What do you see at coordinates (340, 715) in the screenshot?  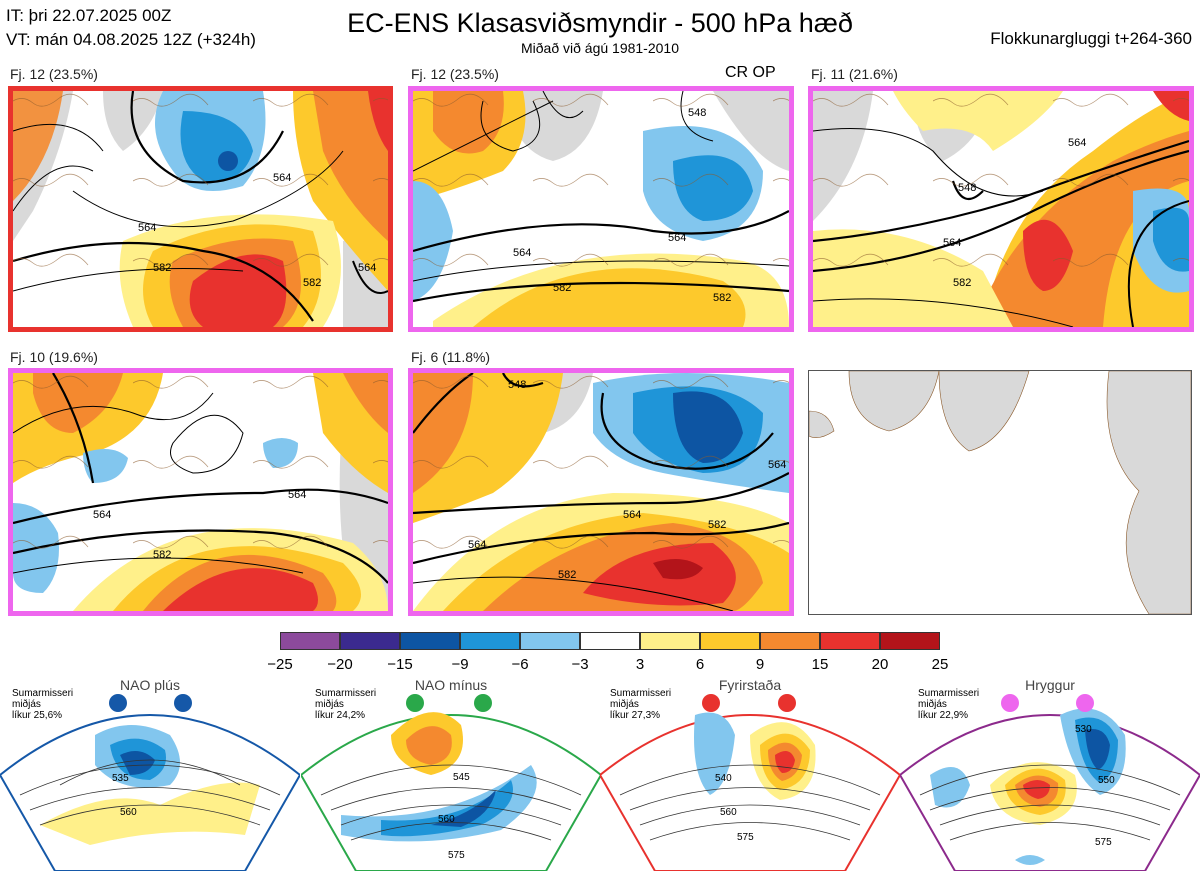 I see `regime-prob: líkur 24,2%` at bounding box center [340, 715].